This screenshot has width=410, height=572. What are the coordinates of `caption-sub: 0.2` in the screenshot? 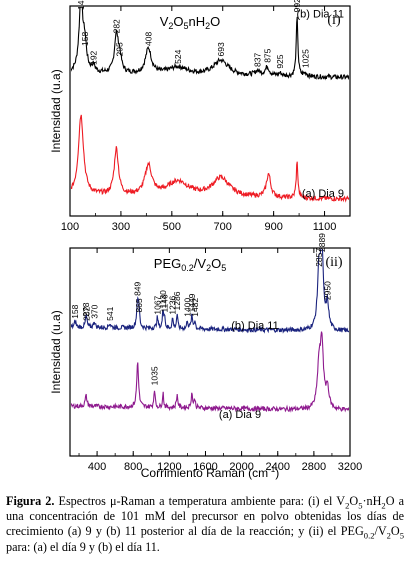 It's located at (369, 535).